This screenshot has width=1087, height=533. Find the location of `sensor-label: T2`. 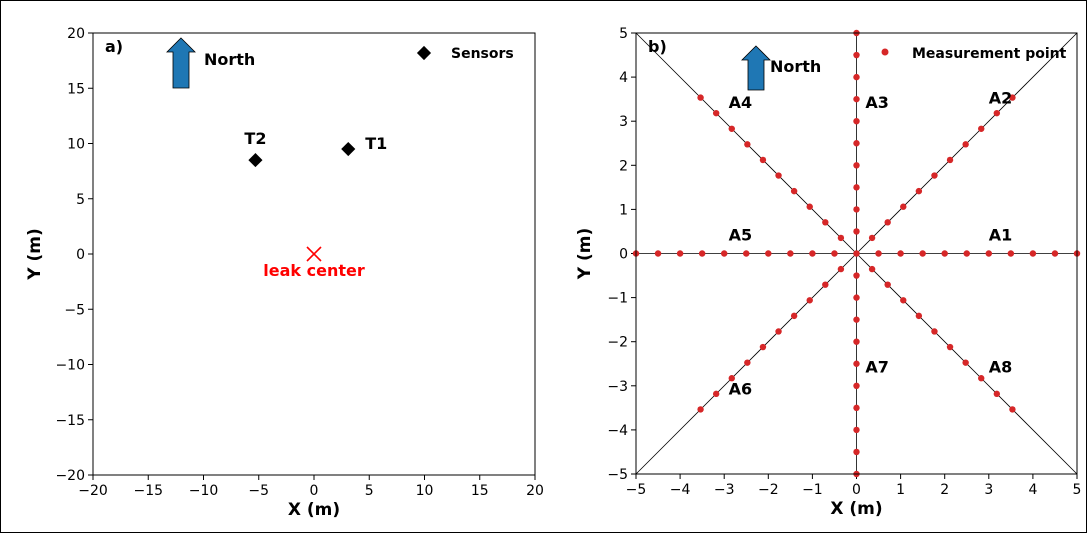

sensor-label: T2 is located at coordinates (255, 138).